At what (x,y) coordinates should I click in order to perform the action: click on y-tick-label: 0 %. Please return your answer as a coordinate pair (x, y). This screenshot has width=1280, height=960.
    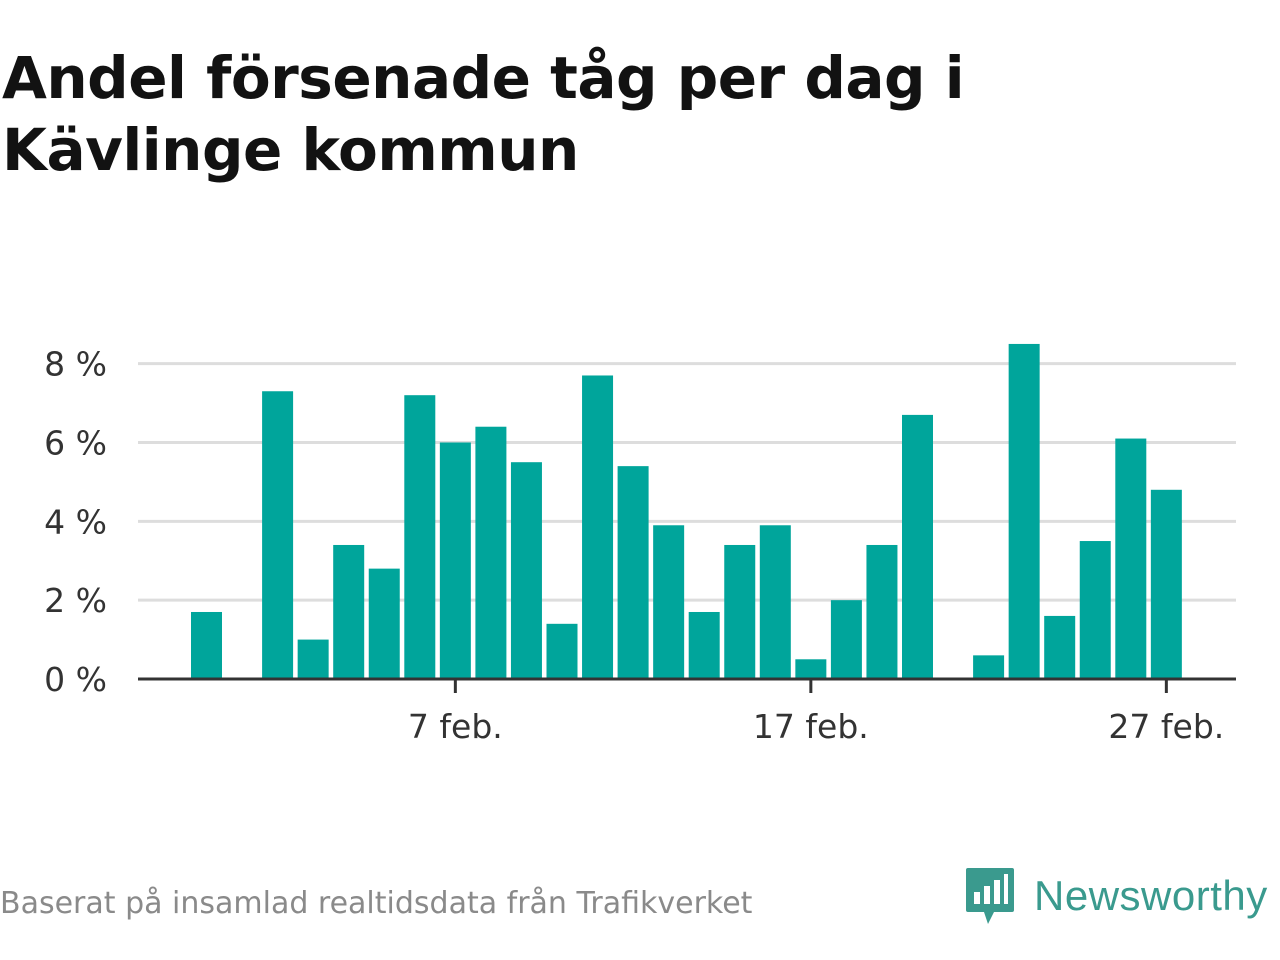
    Looking at the image, I should click on (75, 679).